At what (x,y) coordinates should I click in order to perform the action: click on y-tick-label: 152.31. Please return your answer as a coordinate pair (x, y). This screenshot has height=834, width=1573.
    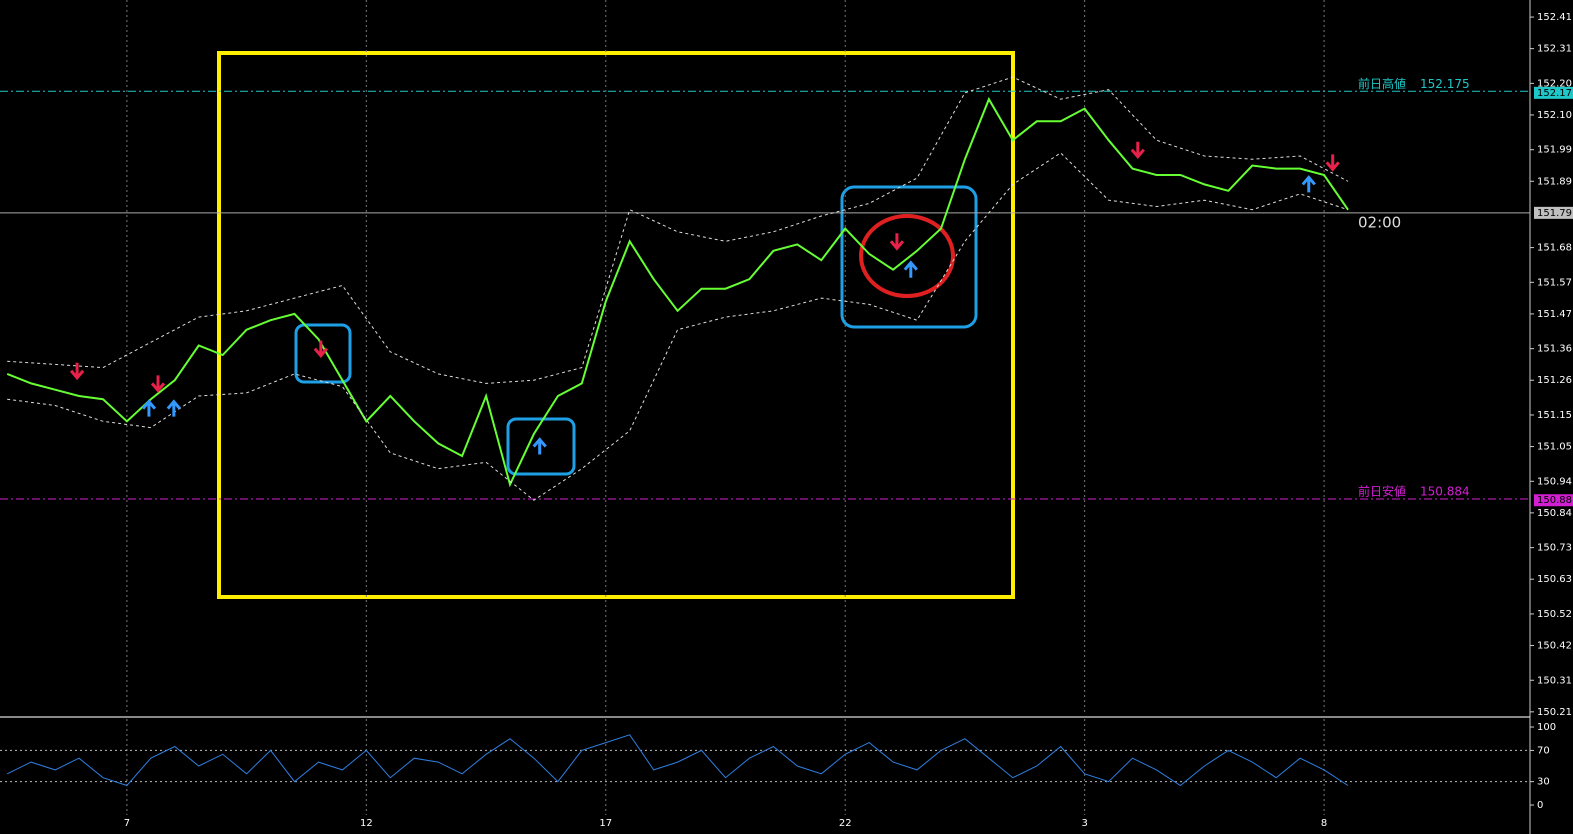
    Looking at the image, I should click on (1554, 49).